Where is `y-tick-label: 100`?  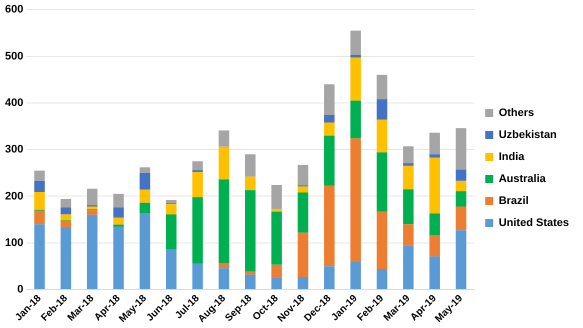 y-tick-label: 100 is located at coordinates (14, 242).